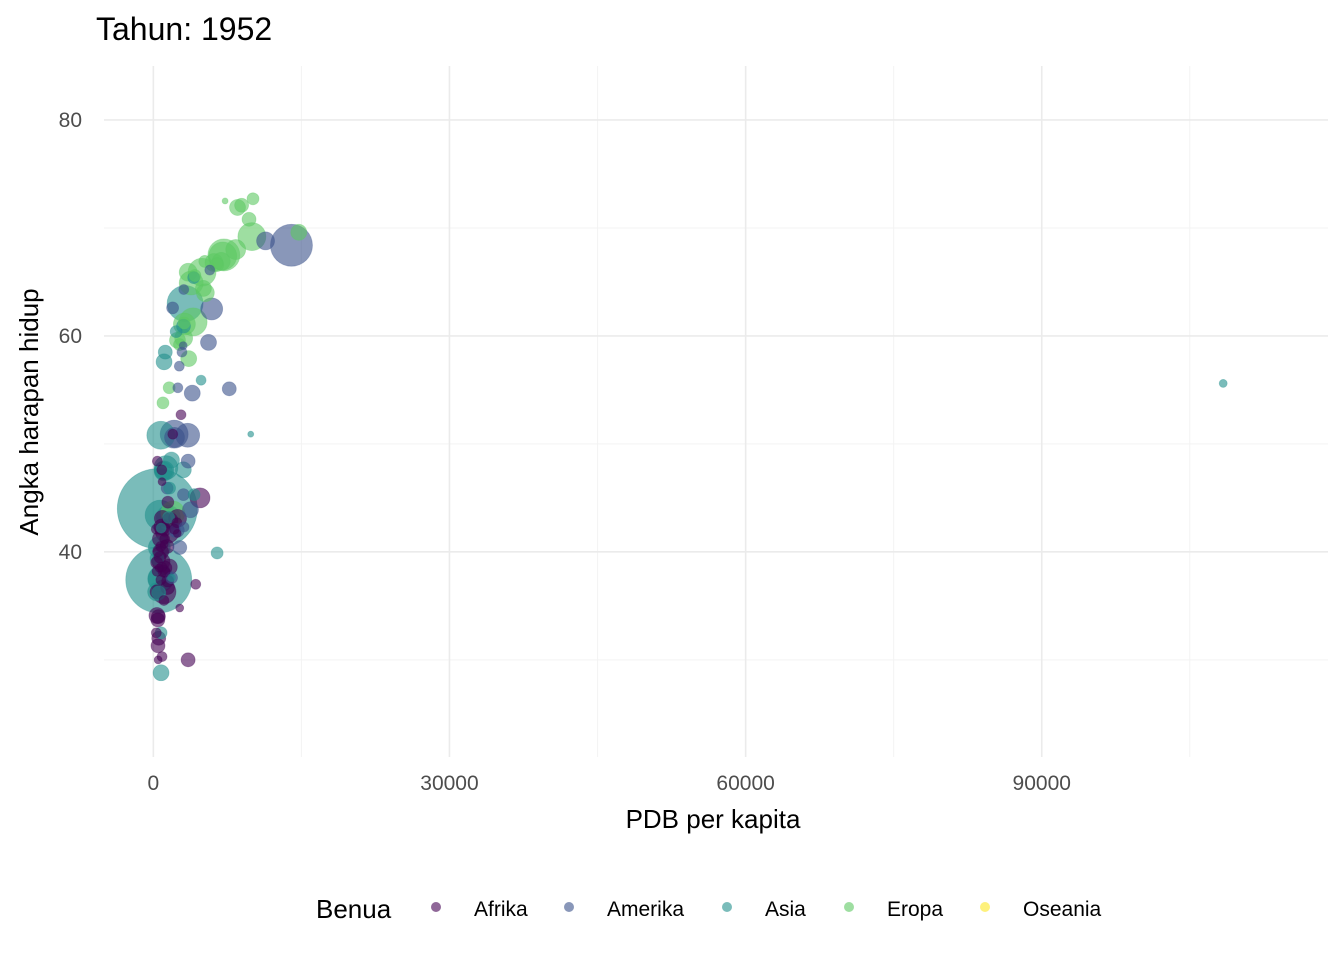 This screenshot has width=1344, height=960. What do you see at coordinates (436, 907) in the screenshot?
I see `legend-key-afrika` at bounding box center [436, 907].